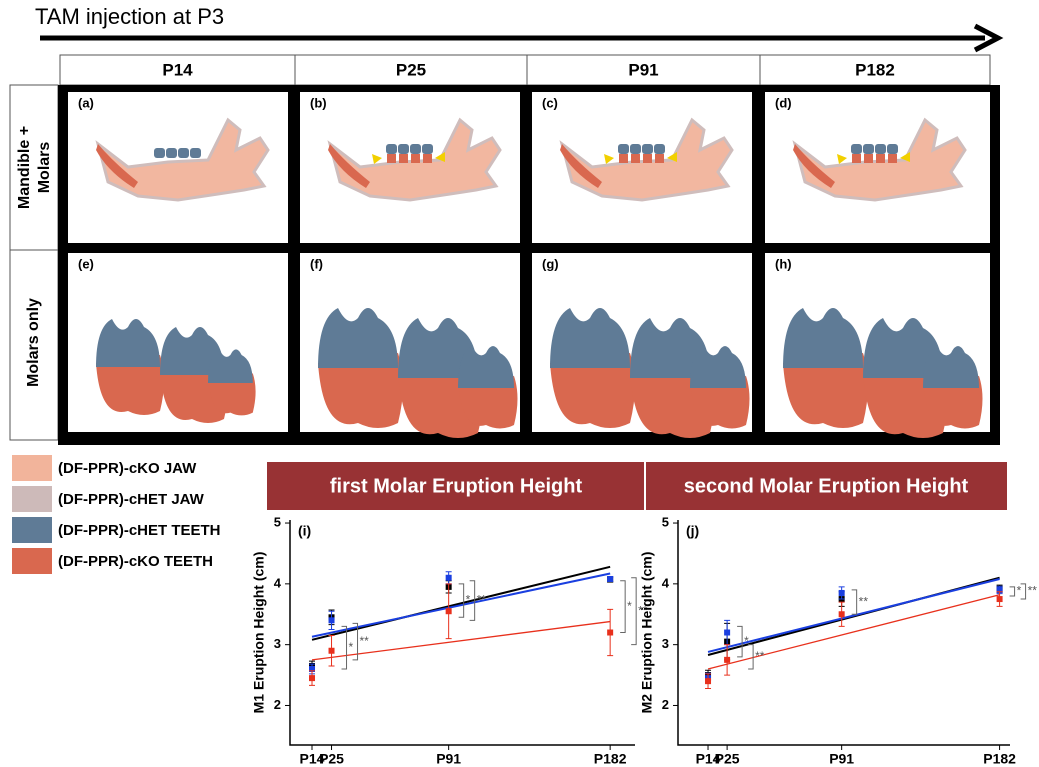 The height and width of the screenshot is (767, 1039). I want to click on row-label-line: Molars, so click(44, 168).